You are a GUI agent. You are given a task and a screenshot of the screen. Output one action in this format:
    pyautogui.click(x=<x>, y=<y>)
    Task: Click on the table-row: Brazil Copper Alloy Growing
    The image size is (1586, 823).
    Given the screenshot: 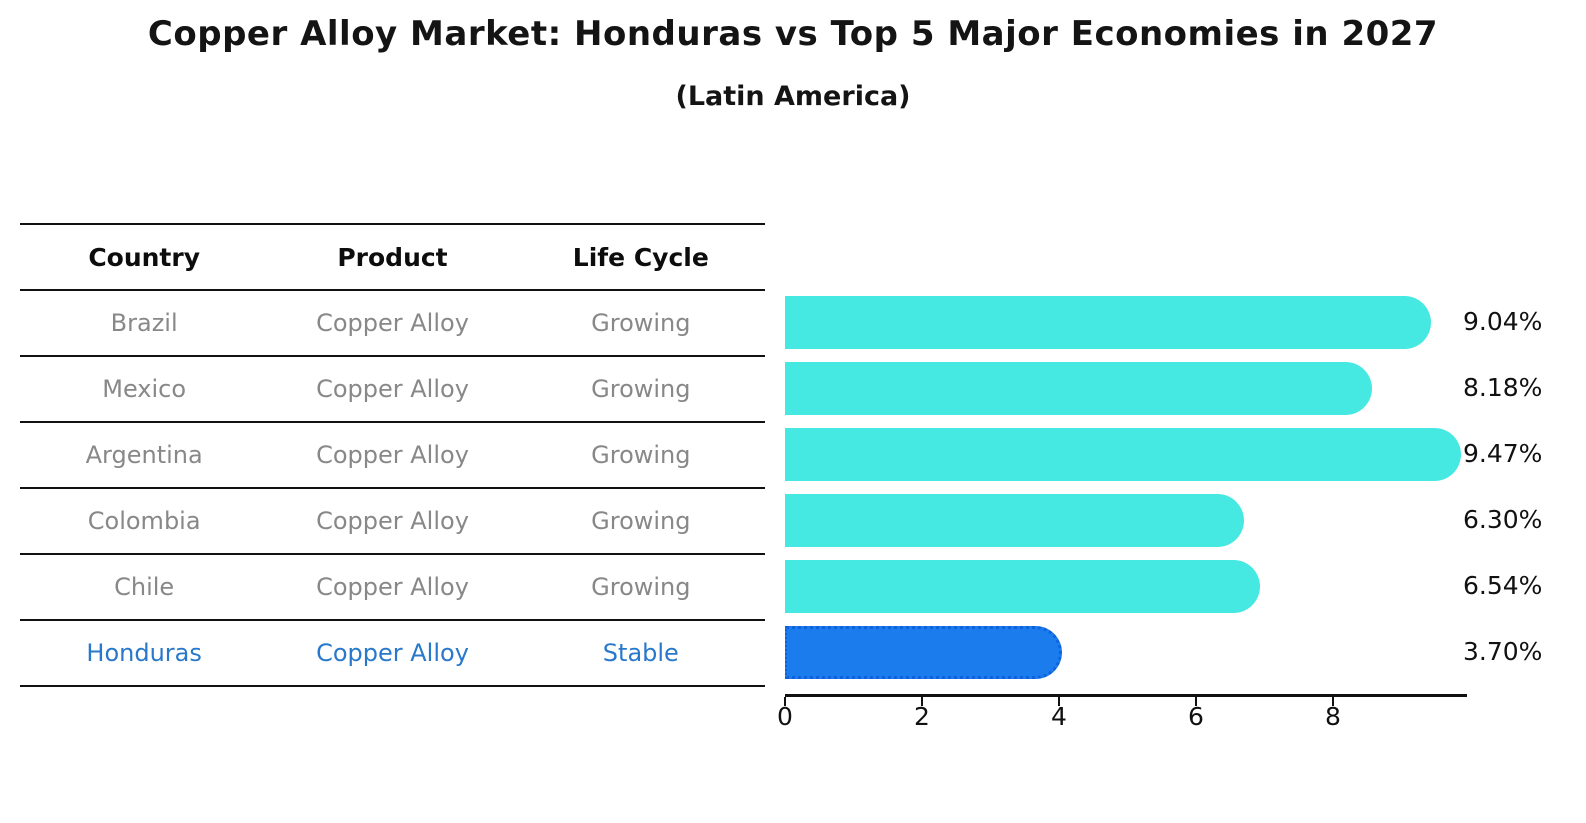 What is the action you would take?
    pyautogui.click(x=392, y=324)
    